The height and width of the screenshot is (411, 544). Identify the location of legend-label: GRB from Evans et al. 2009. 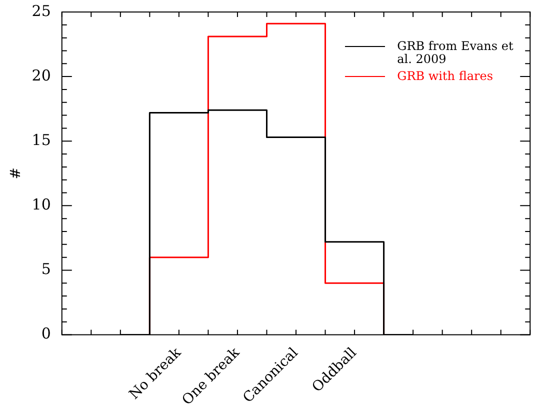
(455, 52).